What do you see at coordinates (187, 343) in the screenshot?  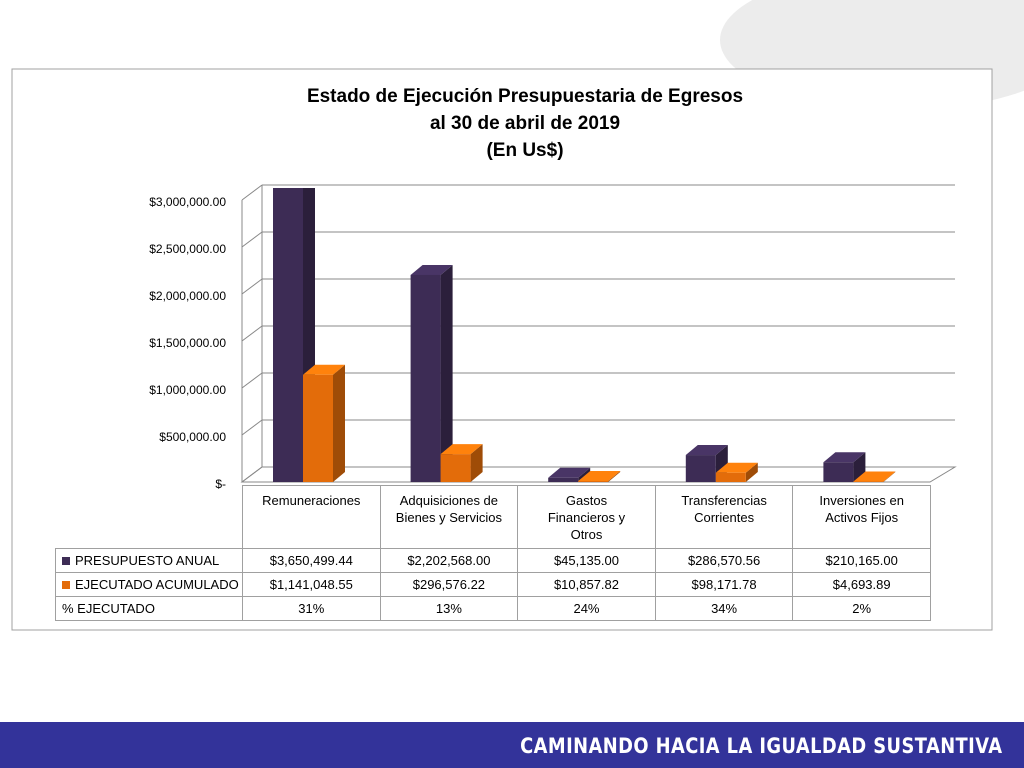 I see `y-tick-label: $1,500,000.00` at bounding box center [187, 343].